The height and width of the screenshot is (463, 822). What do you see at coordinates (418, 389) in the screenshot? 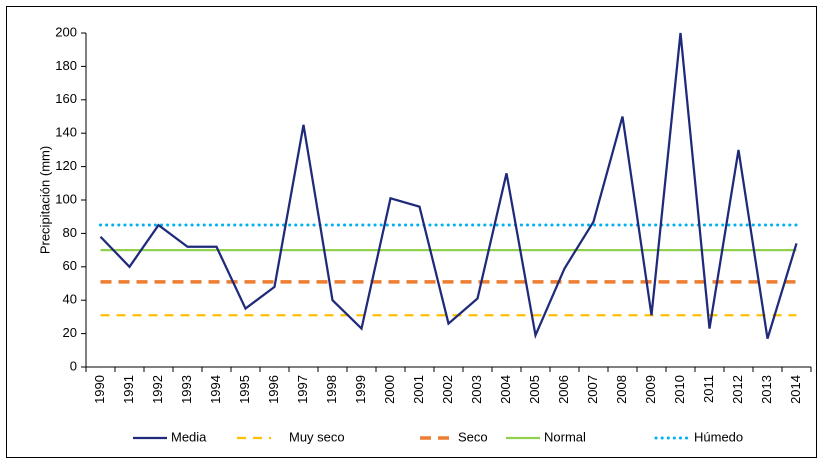
I see `x-tick-label: 2001` at bounding box center [418, 389].